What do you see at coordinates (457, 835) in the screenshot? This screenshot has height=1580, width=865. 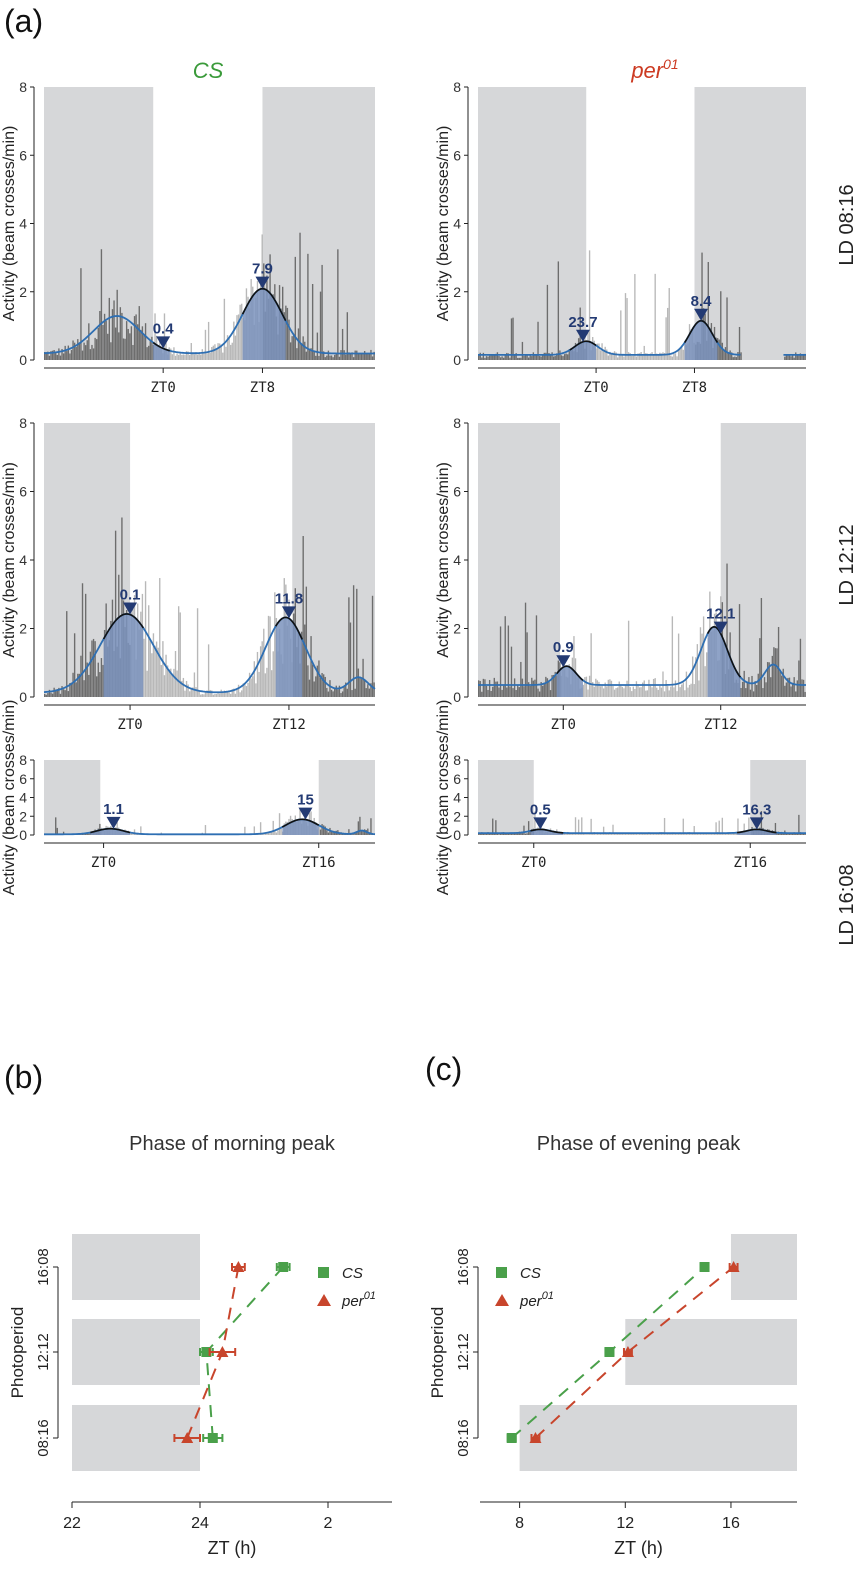 I see `y-tick-label: 0` at bounding box center [457, 835].